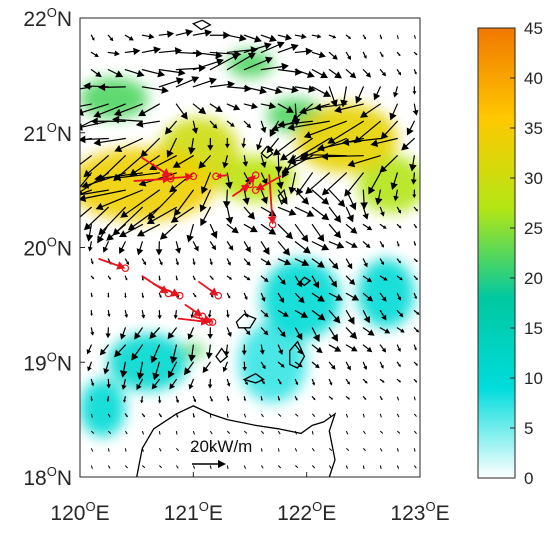 This screenshot has width=550, height=534. I want to click on y-tick-label: 19ON, so click(47, 362).